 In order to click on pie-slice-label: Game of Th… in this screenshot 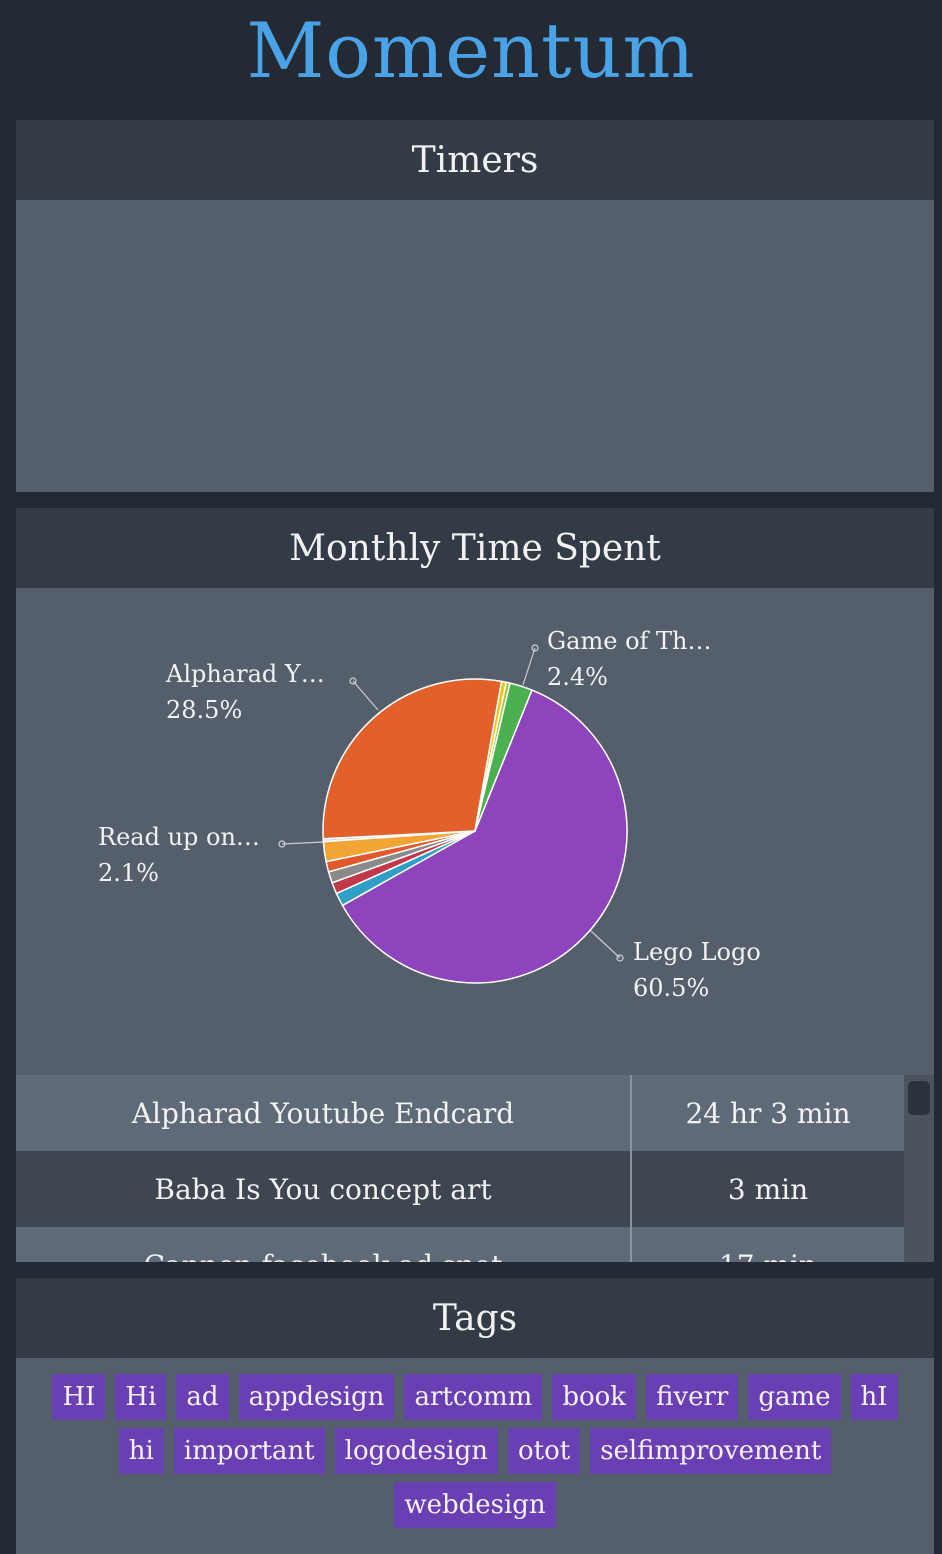, I will do `click(629, 641)`.